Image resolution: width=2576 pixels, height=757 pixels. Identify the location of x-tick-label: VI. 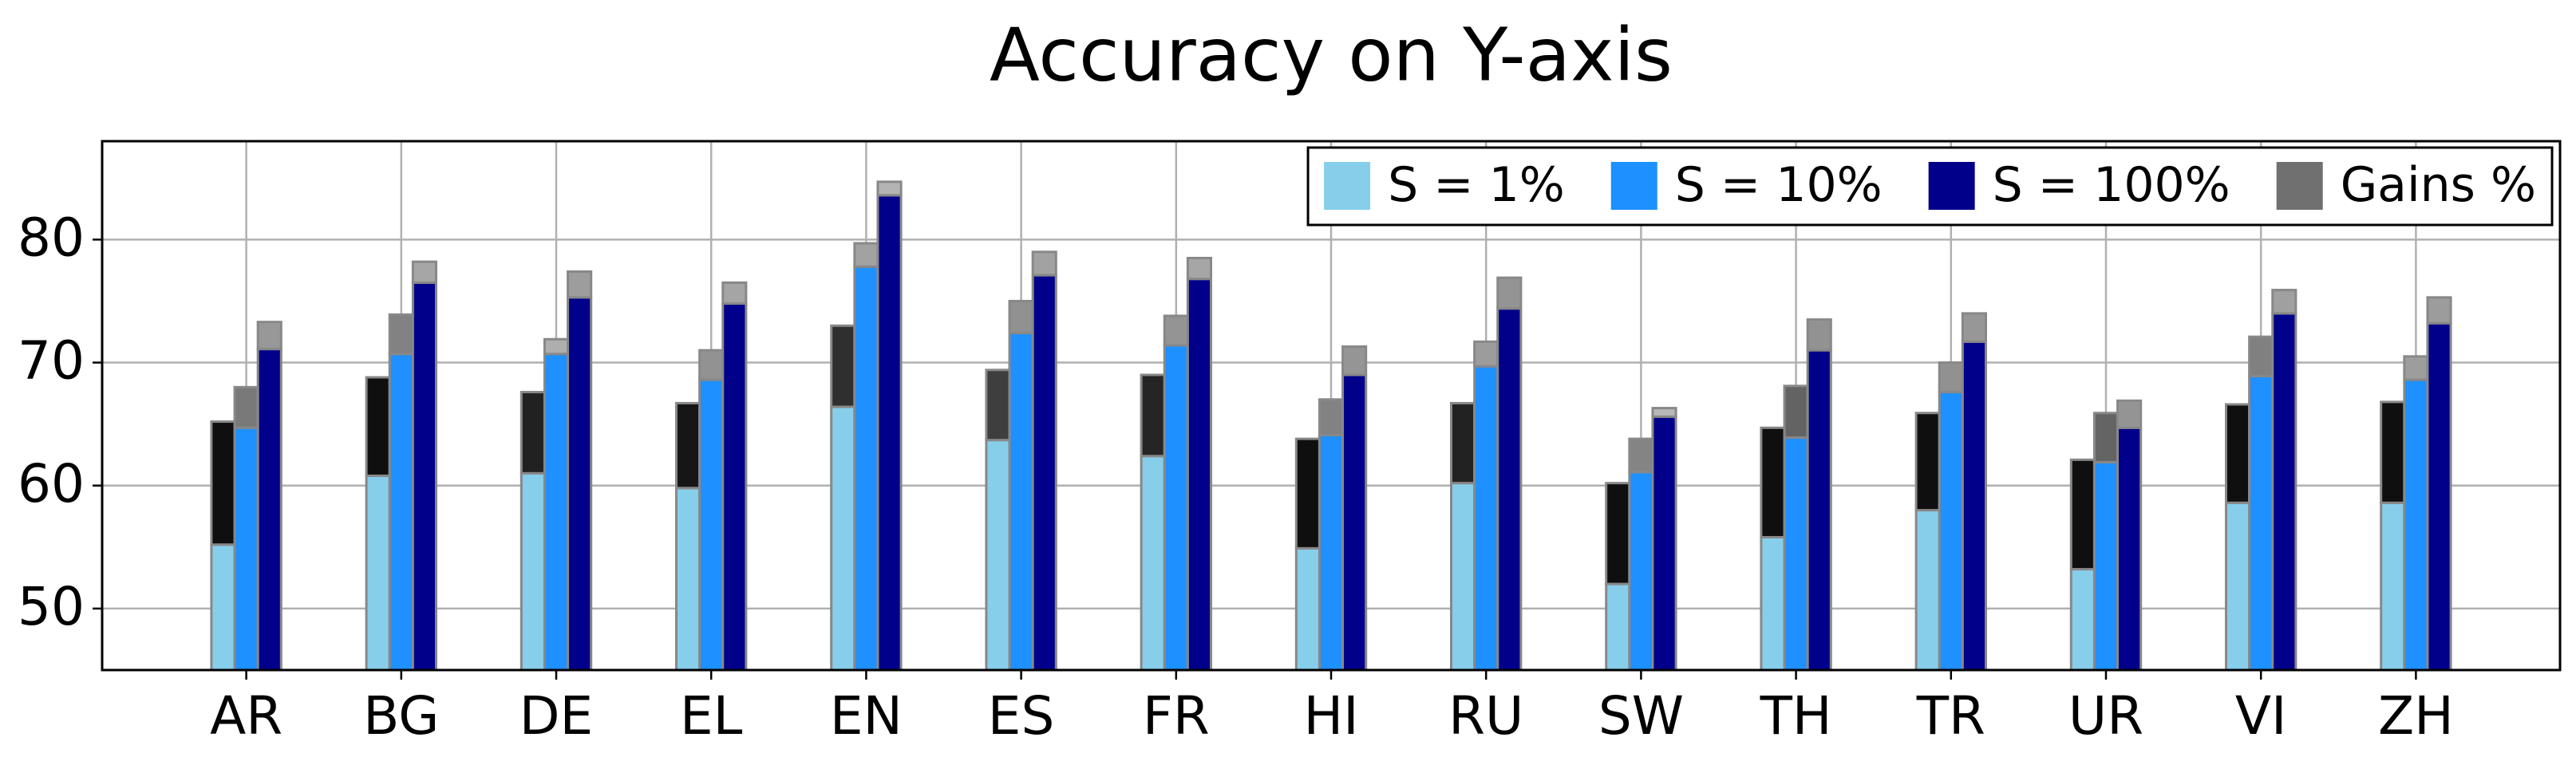
(2261, 716).